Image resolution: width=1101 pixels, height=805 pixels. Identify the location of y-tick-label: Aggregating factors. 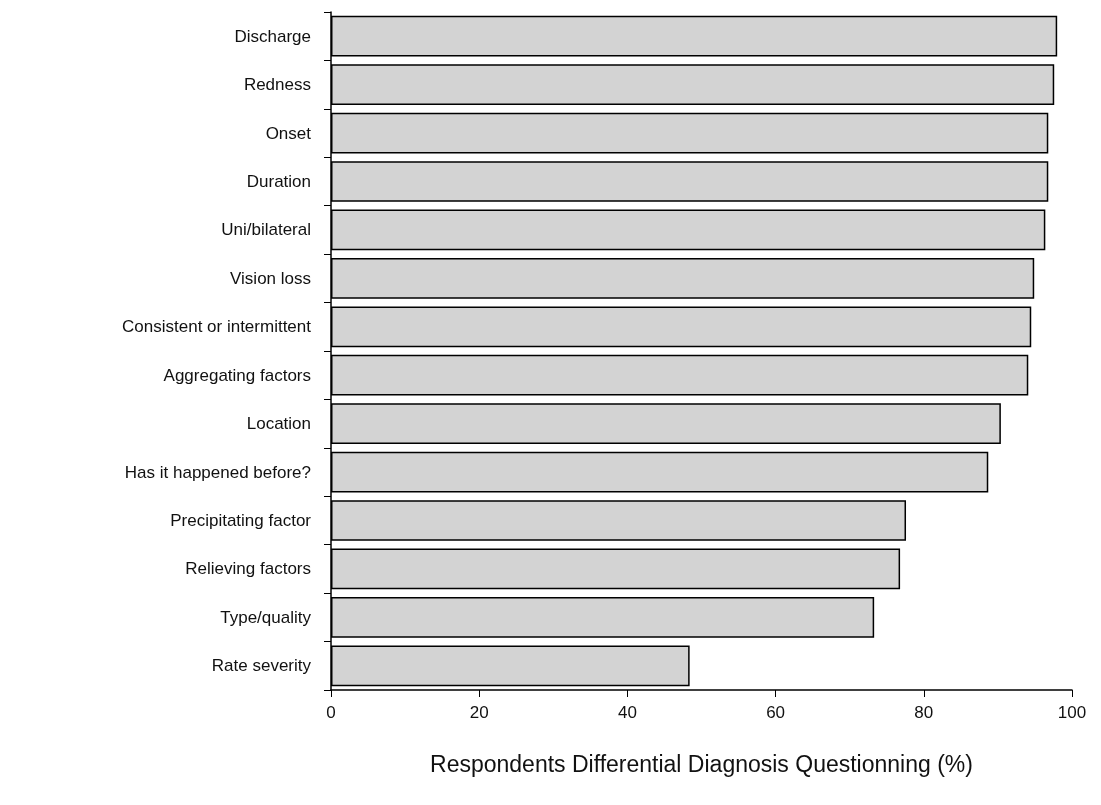
(237, 375).